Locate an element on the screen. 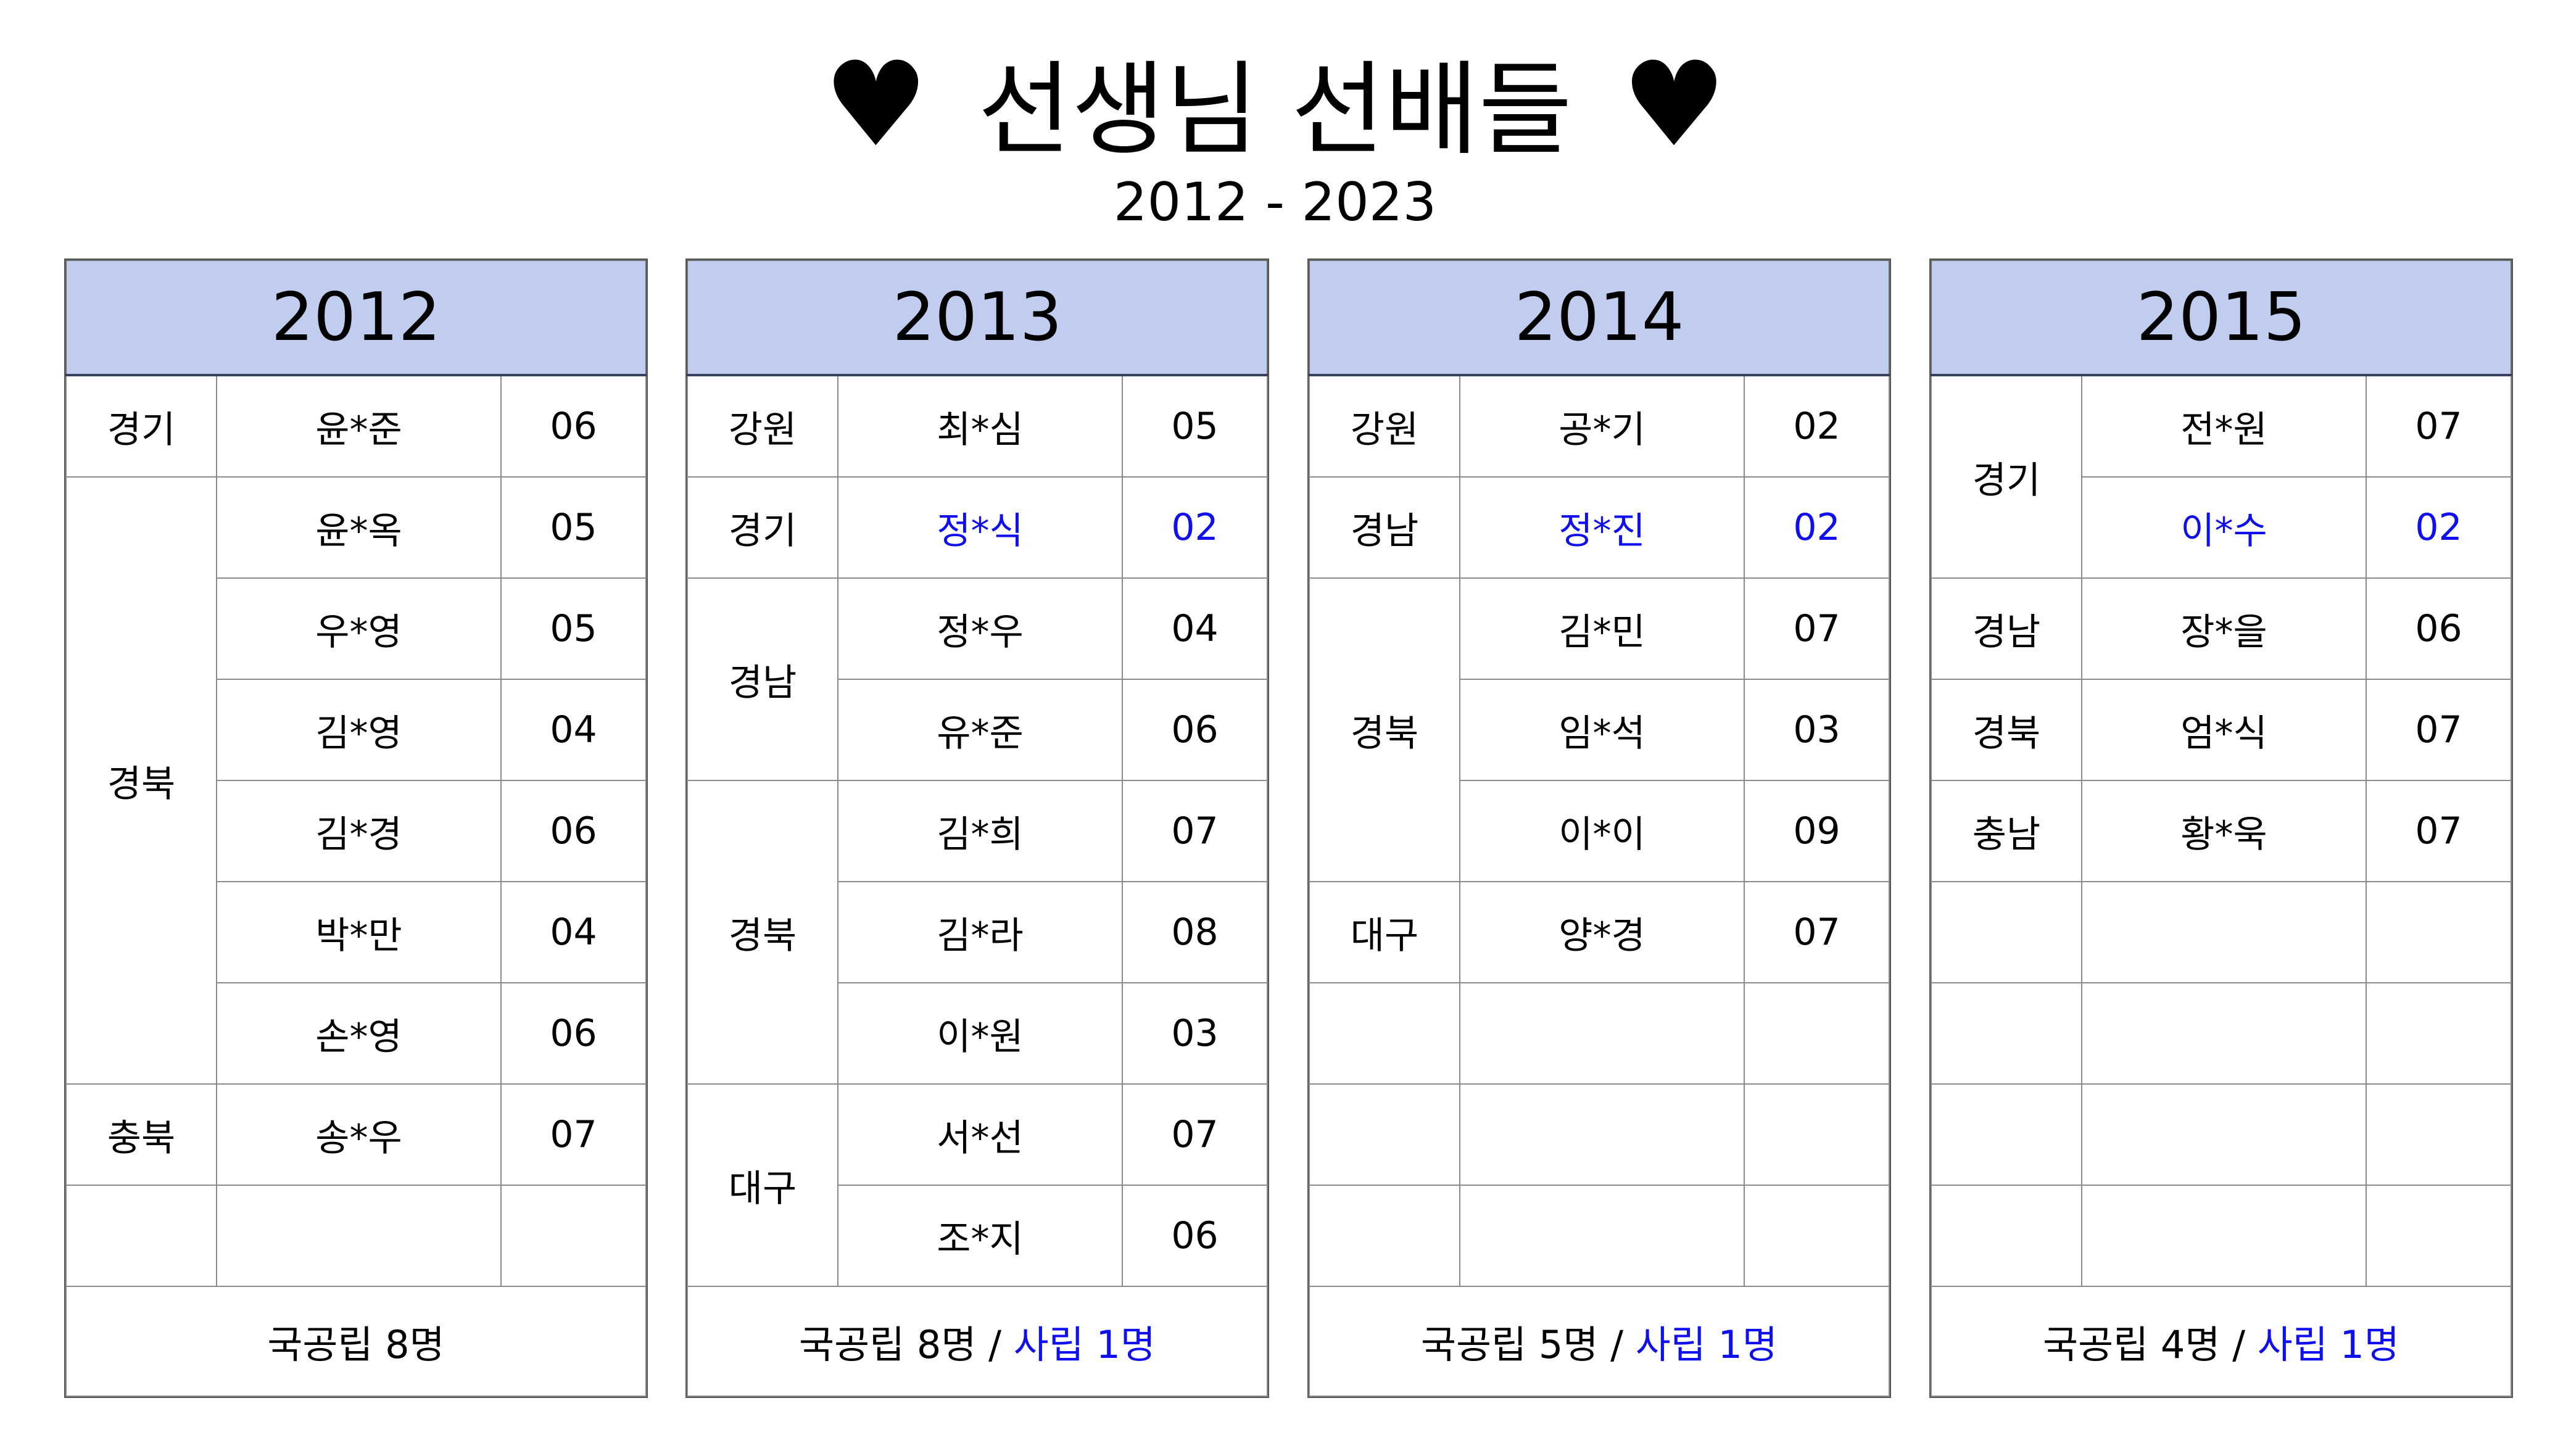  name-cell: 조*지 is located at coordinates (980, 1236).